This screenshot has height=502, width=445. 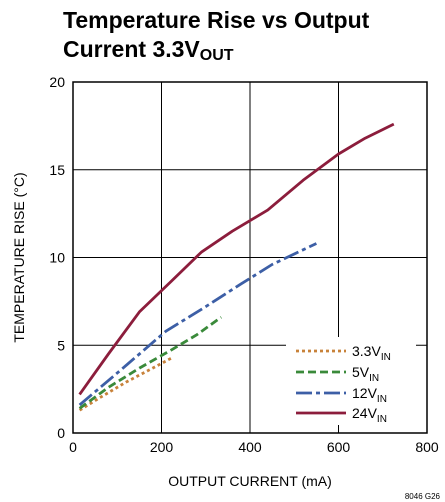 I want to click on x-tick-label: 600, so click(x=339, y=447).